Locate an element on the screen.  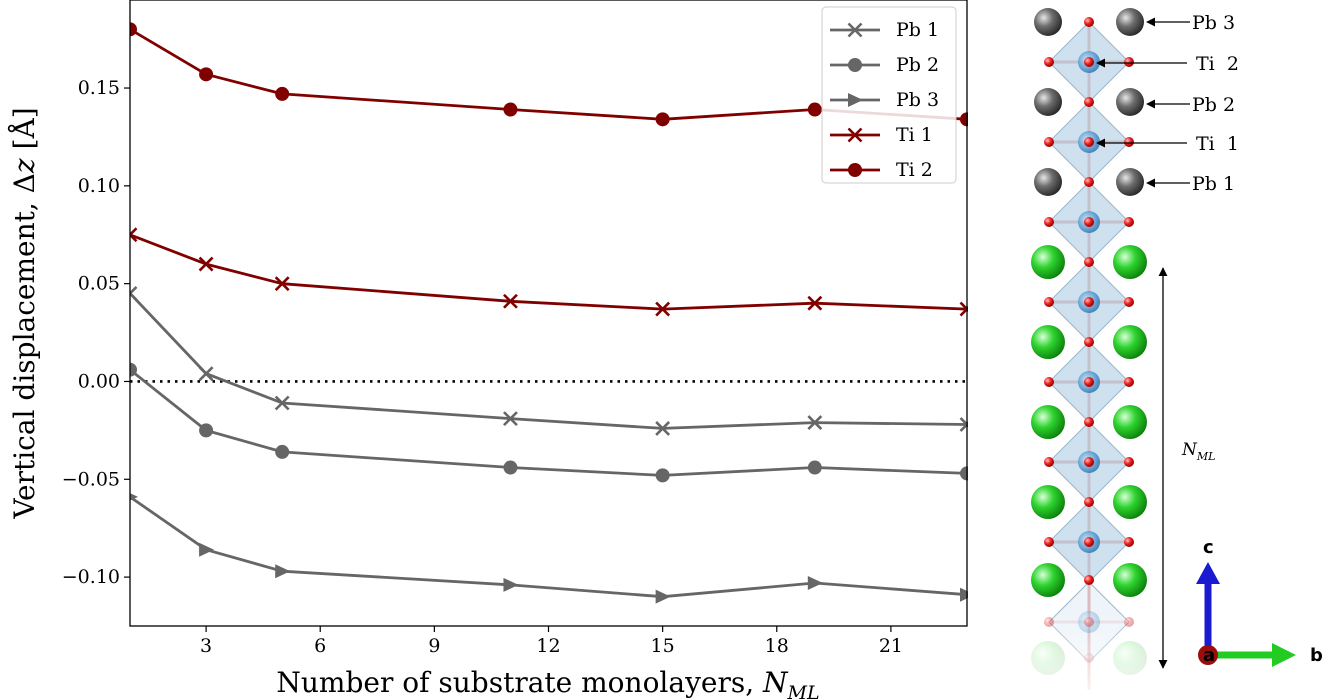
legend-label: Pb 3 is located at coordinates (917, 100).